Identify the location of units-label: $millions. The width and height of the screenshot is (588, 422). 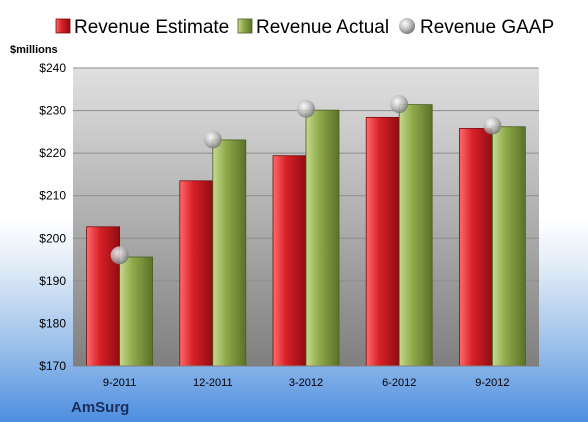
(34, 50).